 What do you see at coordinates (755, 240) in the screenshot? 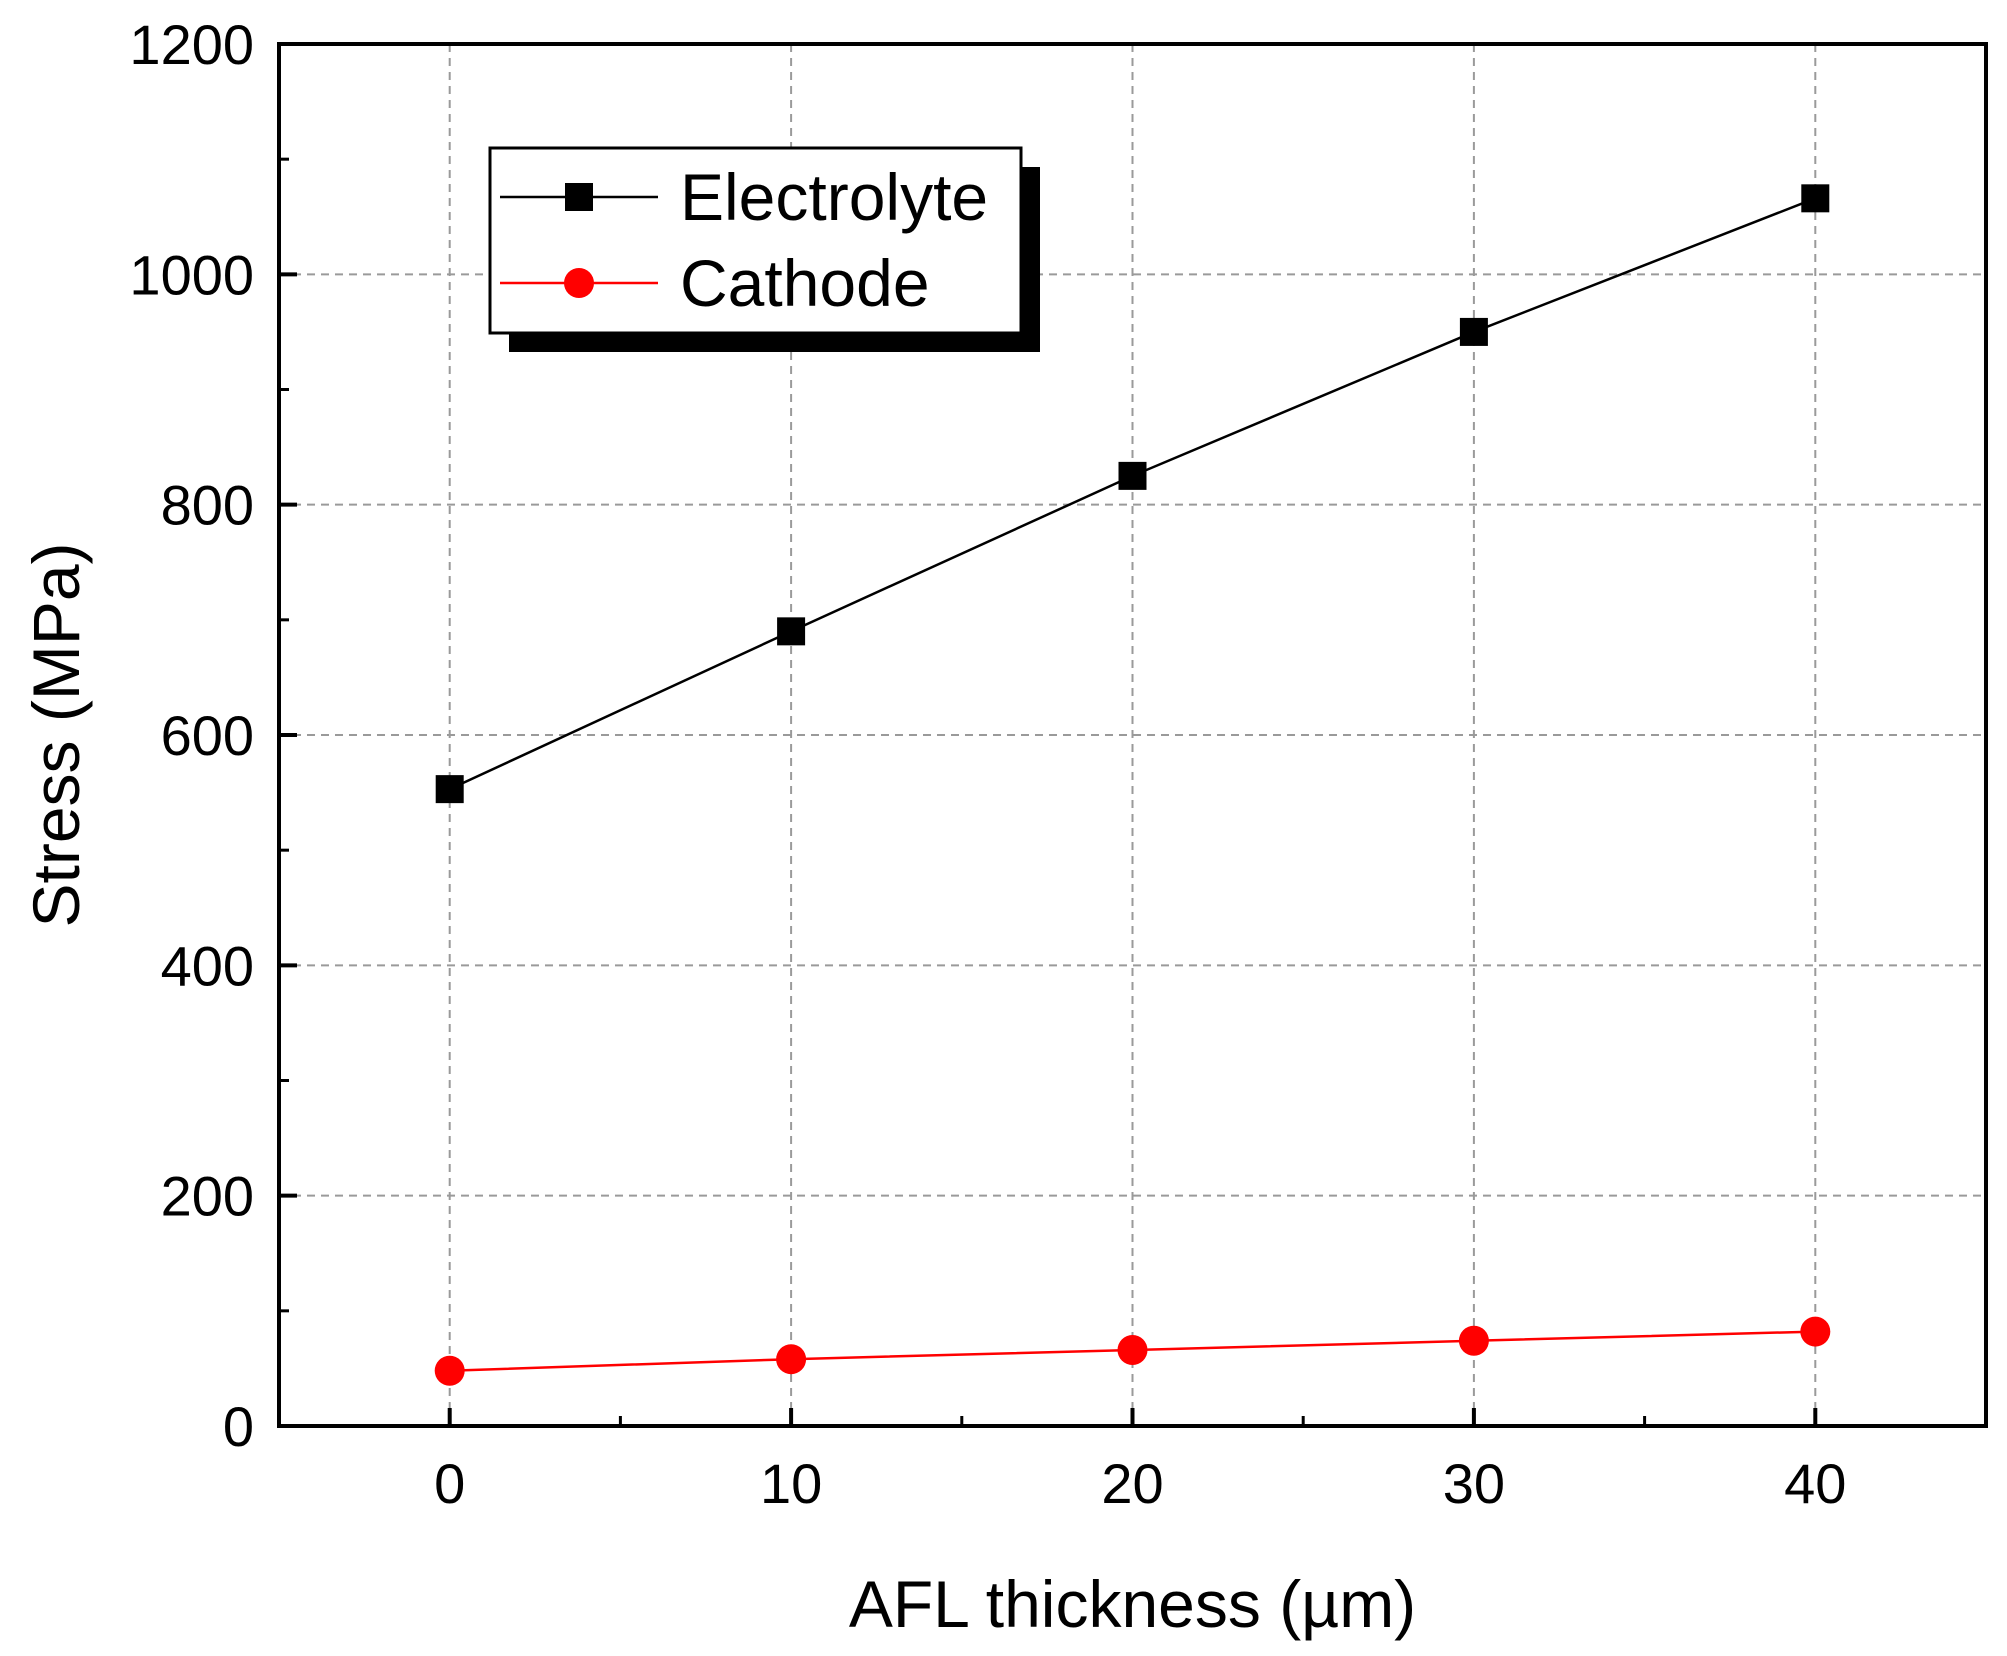
I see `legend-box` at bounding box center [755, 240].